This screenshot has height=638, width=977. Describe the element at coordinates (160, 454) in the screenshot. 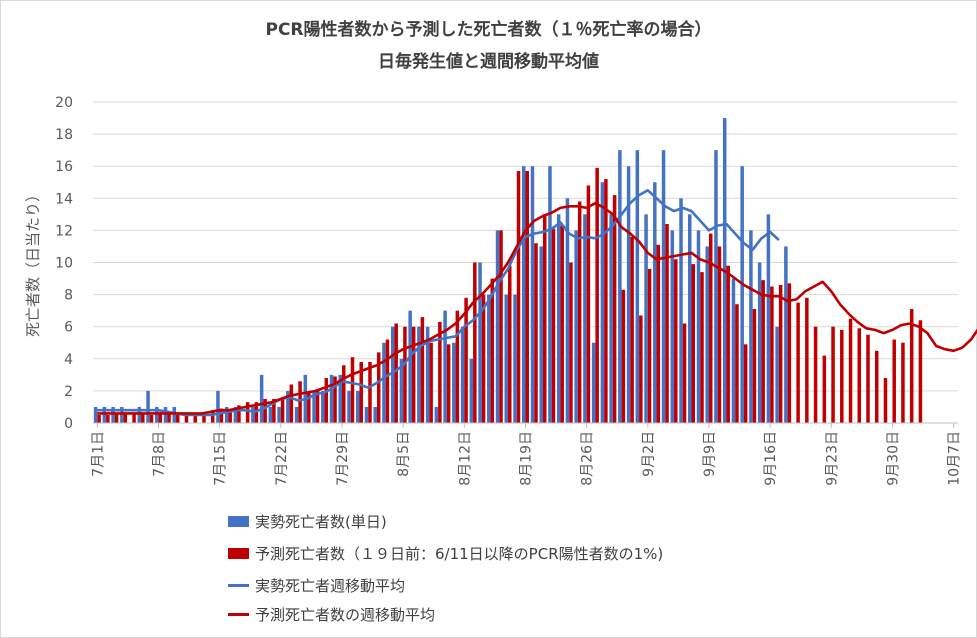

I see `x-tick-label: 7月8日` at that location.